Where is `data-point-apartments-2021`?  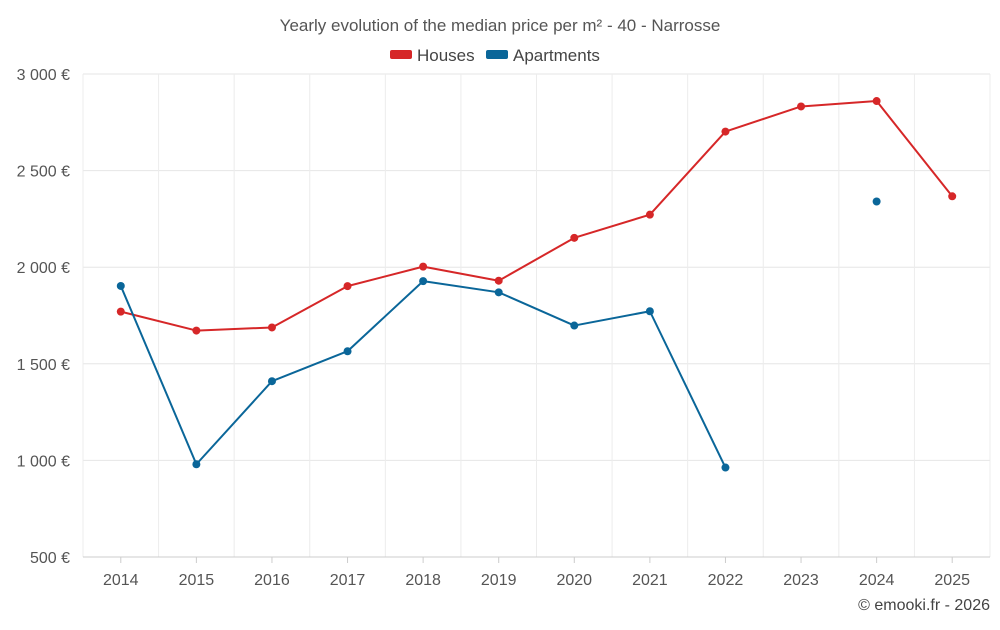
data-point-apartments-2021 is located at coordinates (649, 311).